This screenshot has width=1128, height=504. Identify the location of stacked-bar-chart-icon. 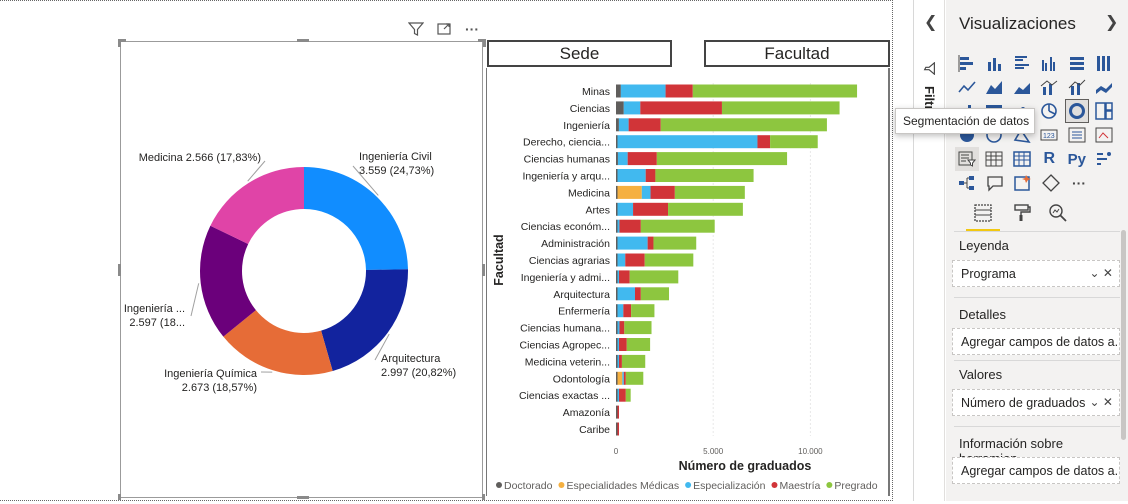
(967, 63).